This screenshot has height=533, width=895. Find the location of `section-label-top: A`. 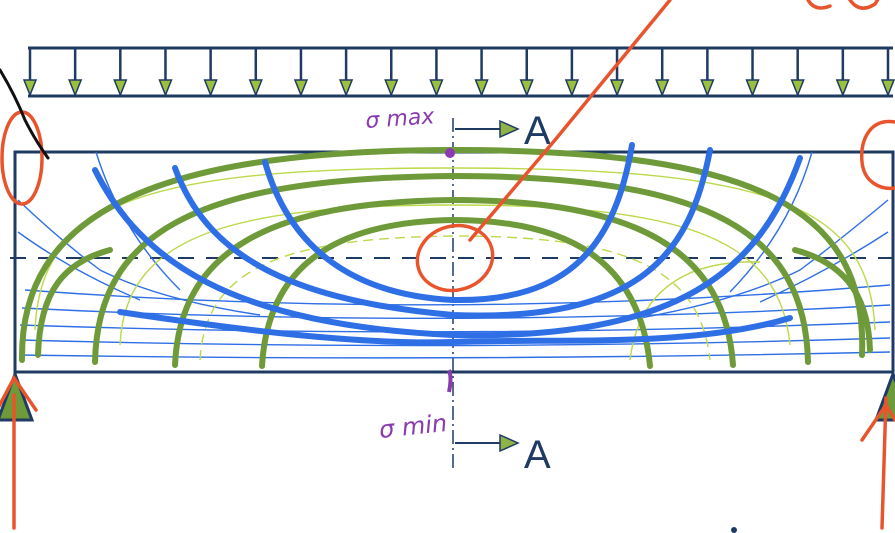

section-label-top: A is located at coordinates (537, 131).